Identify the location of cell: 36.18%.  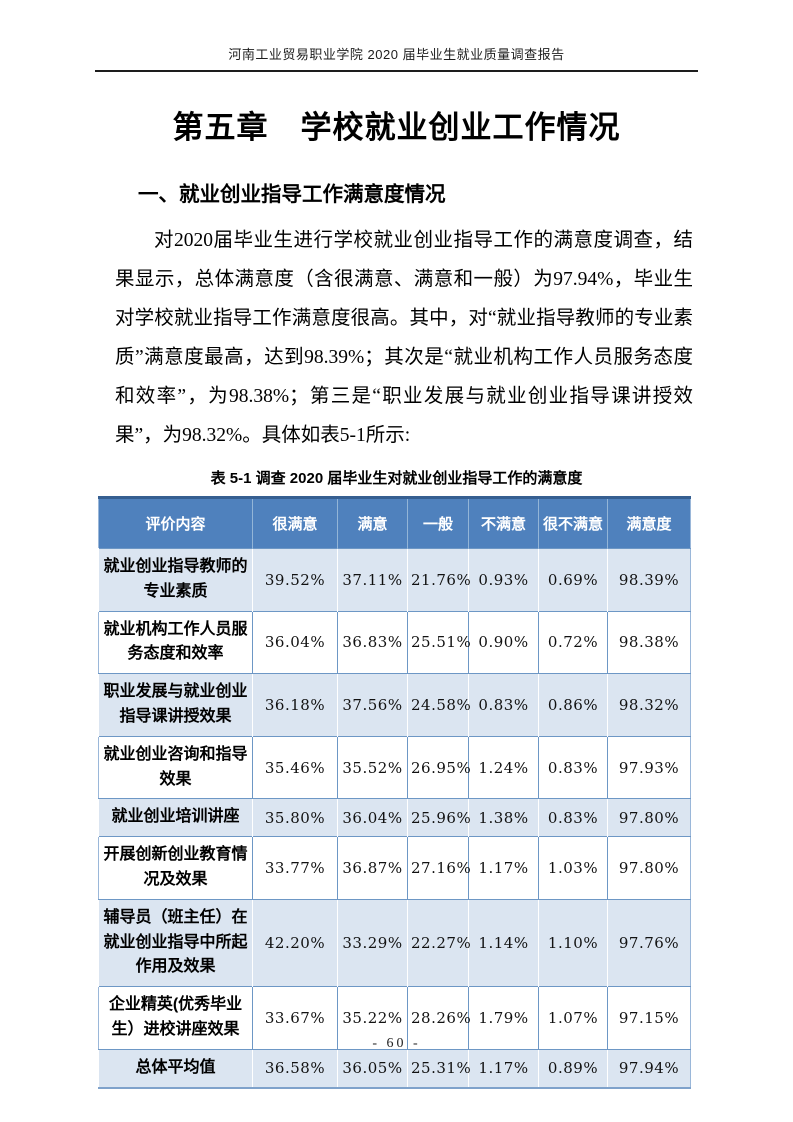
(295, 705).